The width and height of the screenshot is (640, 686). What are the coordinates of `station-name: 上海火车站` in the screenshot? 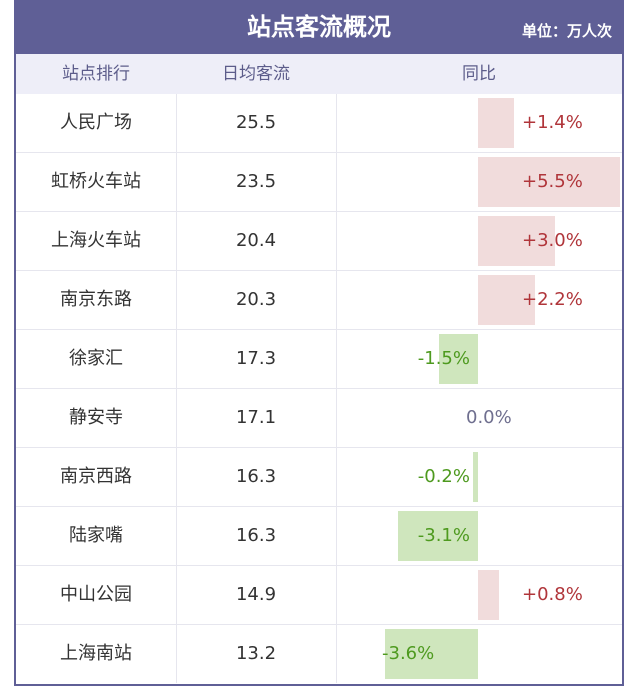 It's located at (96, 241).